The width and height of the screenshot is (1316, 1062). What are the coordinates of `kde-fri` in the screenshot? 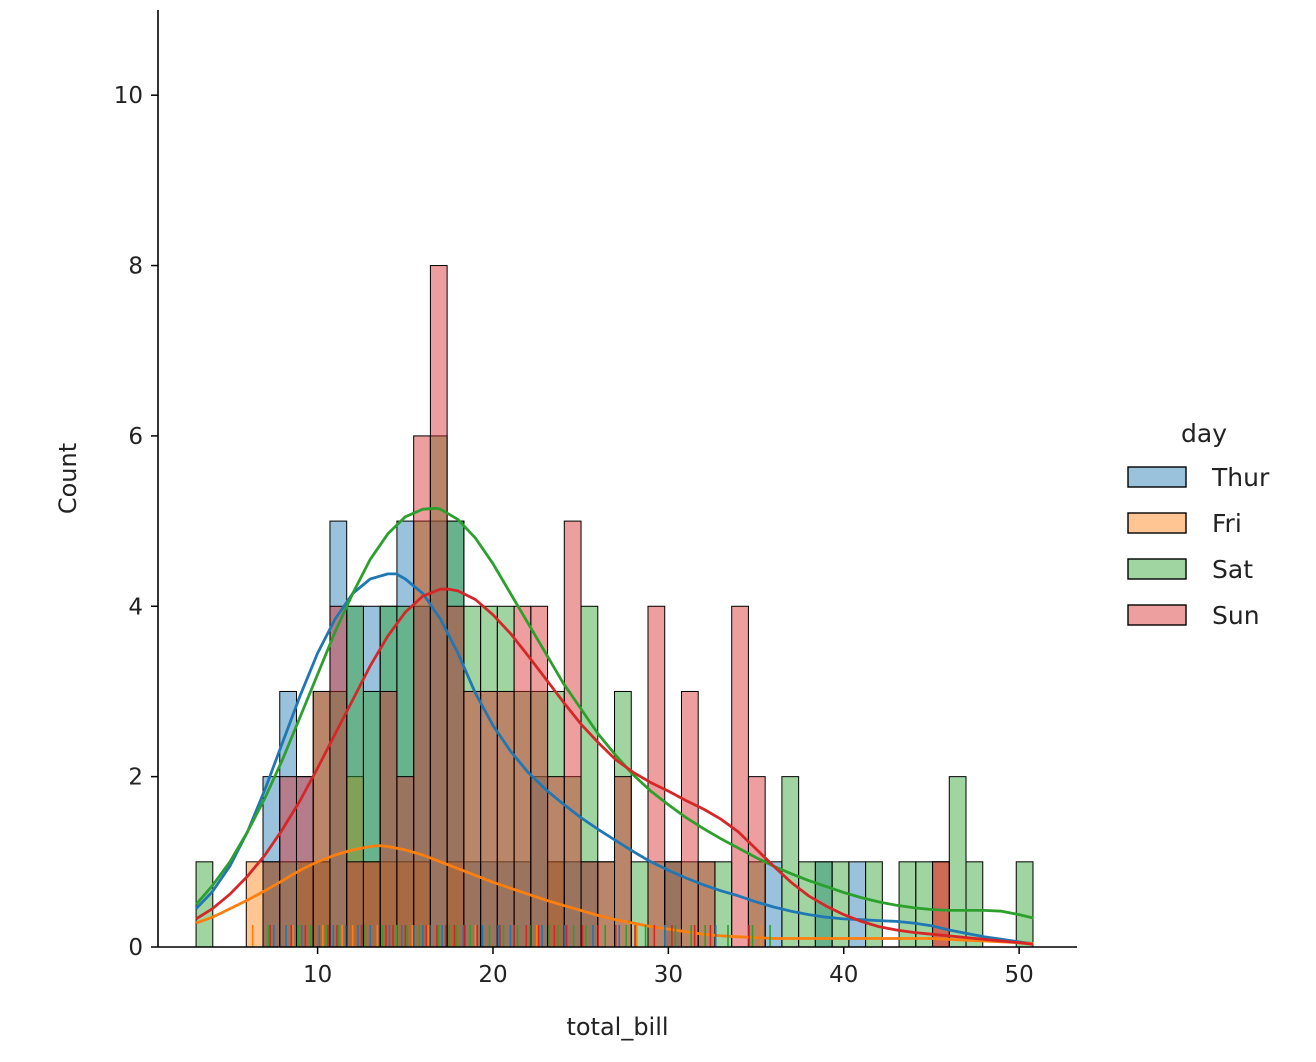 It's located at (614, 894).